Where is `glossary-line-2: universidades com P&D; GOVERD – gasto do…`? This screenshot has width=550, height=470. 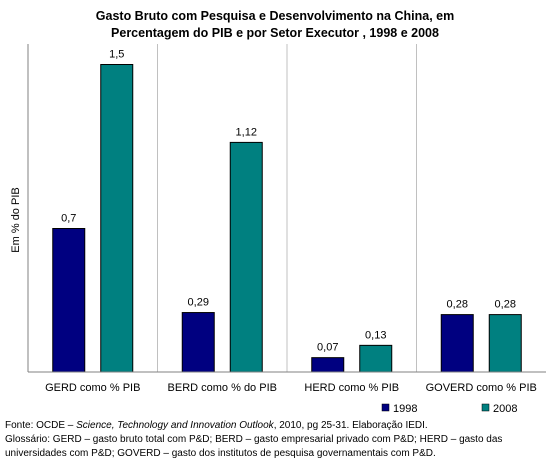 glossary-line-2: universidades com P&D; GOVERD – gasto do… is located at coordinates (220, 453).